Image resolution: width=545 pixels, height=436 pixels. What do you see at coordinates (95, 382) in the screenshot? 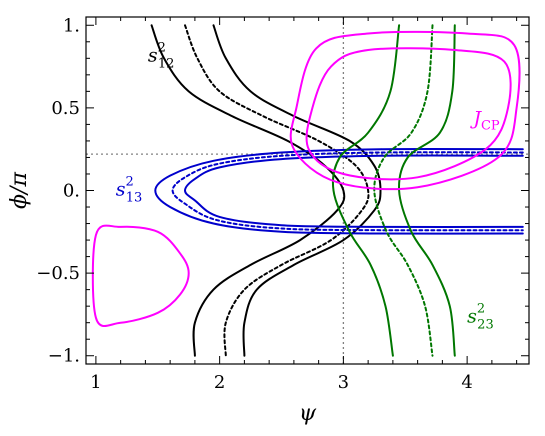
I see `x-tick-label: 1` at bounding box center [95, 382].